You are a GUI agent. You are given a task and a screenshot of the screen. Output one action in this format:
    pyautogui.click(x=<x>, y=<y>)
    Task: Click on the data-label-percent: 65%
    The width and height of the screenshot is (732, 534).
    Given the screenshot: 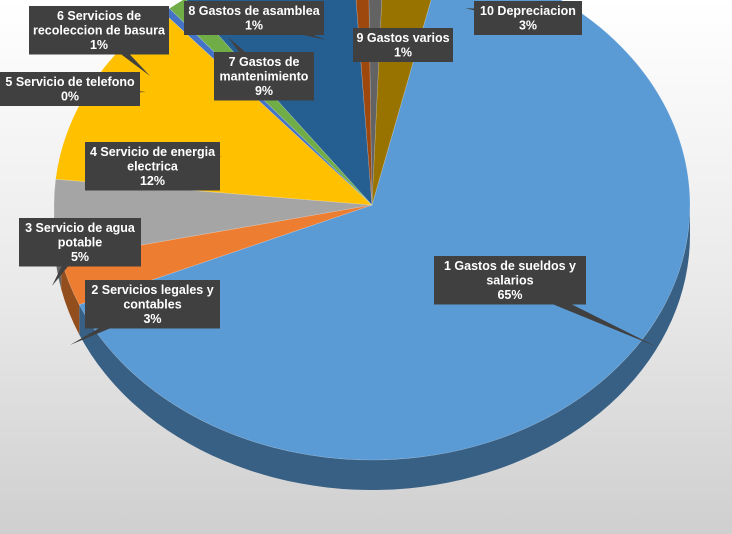 What is the action you would take?
    pyautogui.click(x=509, y=295)
    